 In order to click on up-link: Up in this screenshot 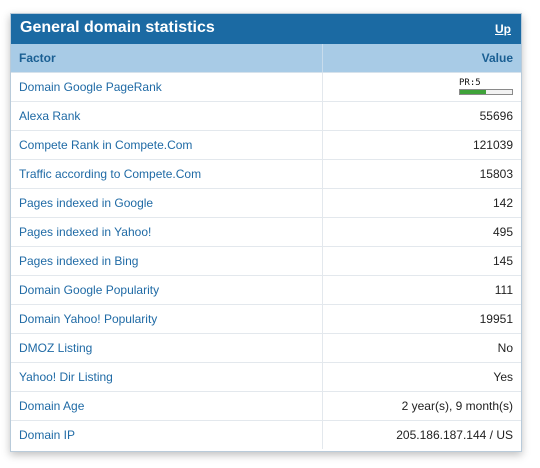, I will do `click(503, 29)`.